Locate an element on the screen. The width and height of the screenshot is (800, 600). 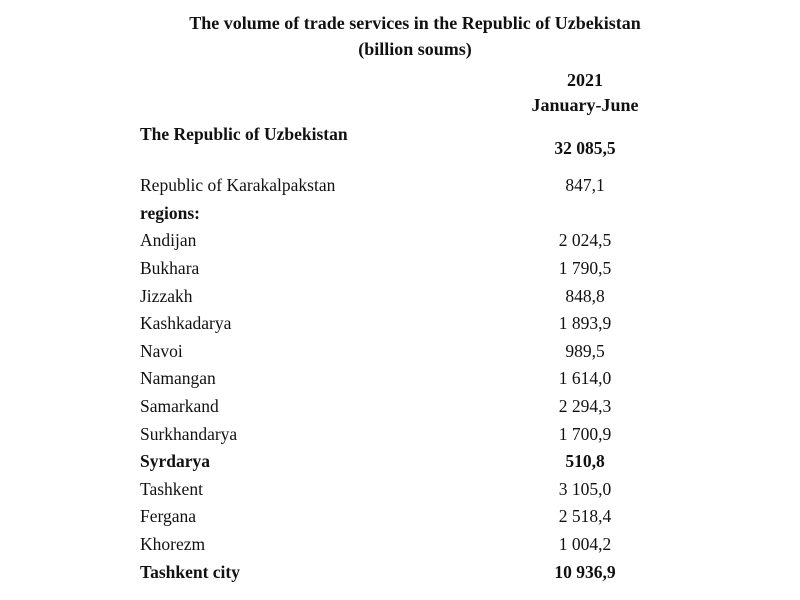
row-value: 2 024,5 is located at coordinates (585, 240).